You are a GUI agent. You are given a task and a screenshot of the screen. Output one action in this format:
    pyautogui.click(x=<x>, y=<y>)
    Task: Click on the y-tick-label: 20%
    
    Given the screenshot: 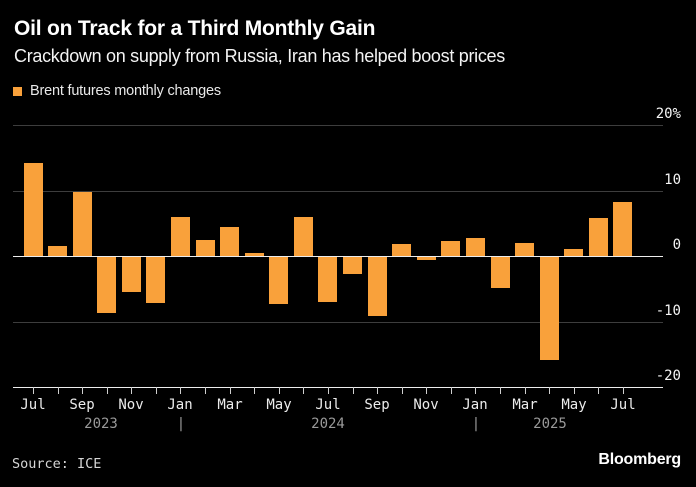 What is the action you would take?
    pyautogui.click(x=668, y=114)
    